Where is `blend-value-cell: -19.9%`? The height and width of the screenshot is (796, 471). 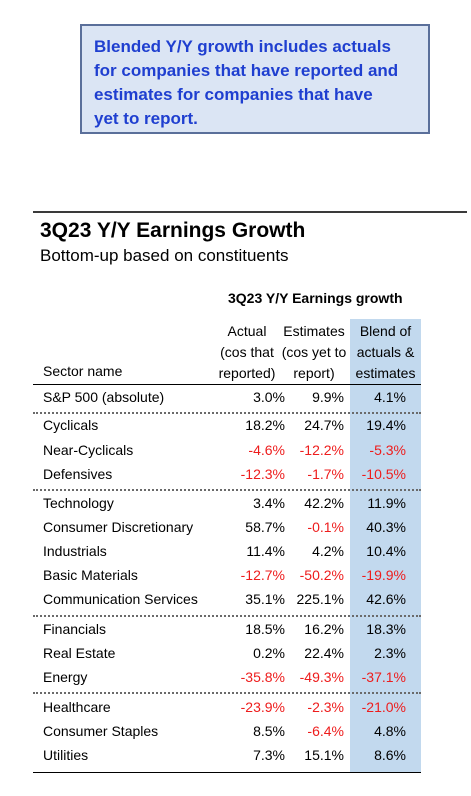
blend-value-cell: -19.9% is located at coordinates (383, 575).